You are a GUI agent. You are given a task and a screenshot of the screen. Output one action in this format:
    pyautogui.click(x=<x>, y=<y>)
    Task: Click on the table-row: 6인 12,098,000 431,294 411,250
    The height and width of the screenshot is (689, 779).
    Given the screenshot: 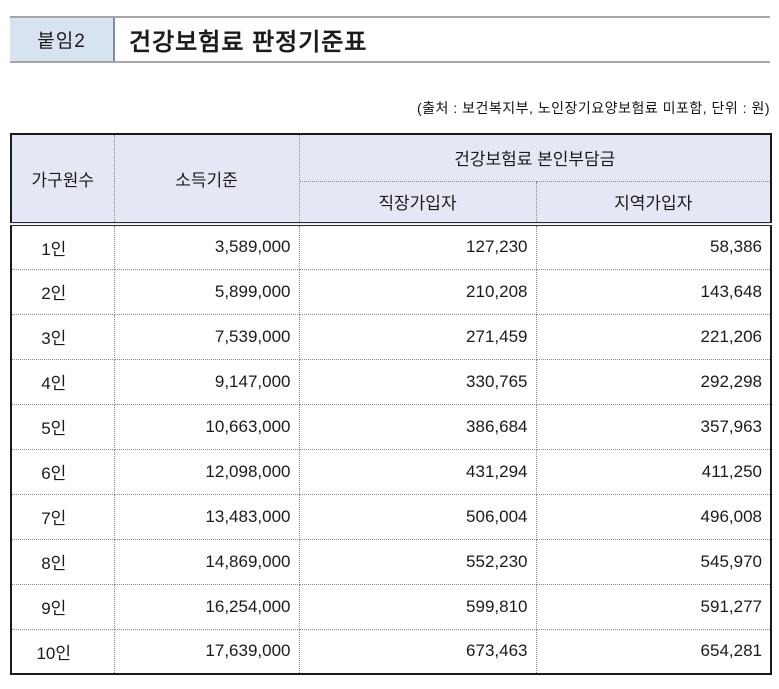 What is the action you would take?
    pyautogui.click(x=391, y=471)
    